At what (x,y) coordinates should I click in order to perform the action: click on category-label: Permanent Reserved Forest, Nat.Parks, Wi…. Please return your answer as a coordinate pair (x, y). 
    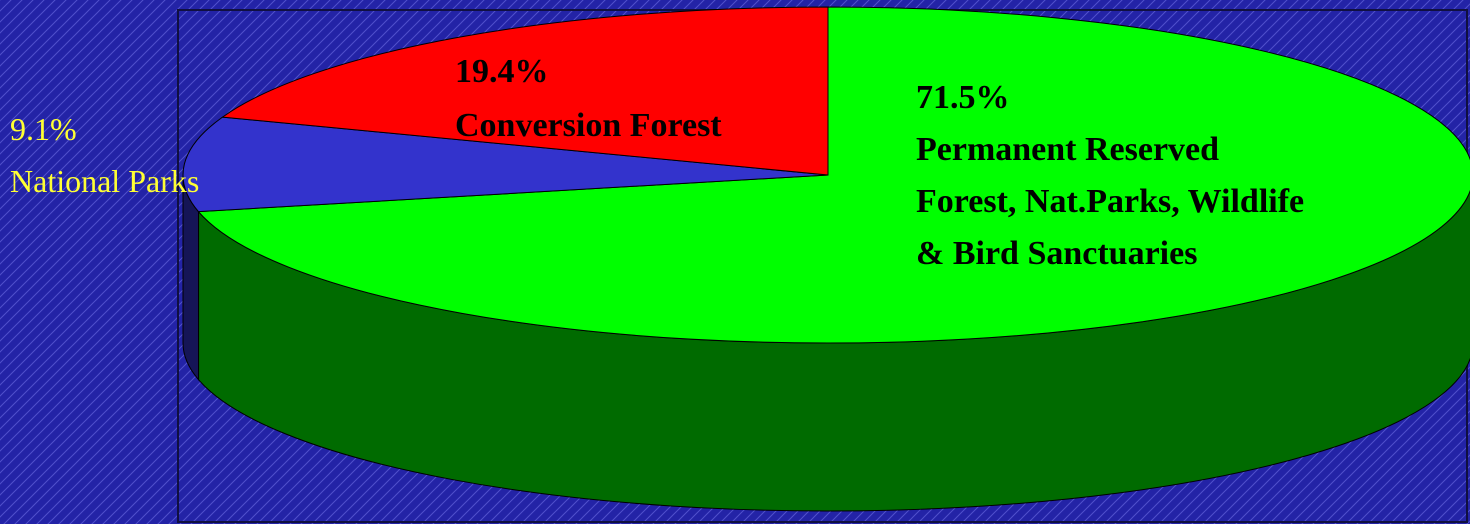
    Looking at the image, I should click on (1110, 201).